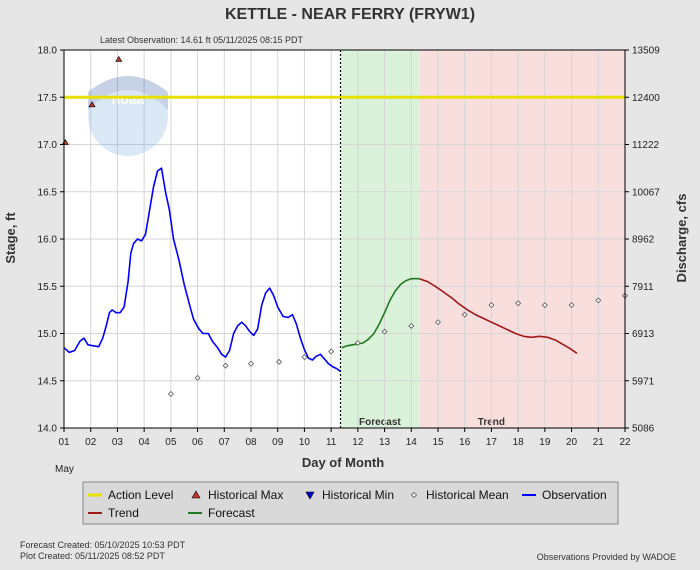 The image size is (700, 570). Describe the element at coordinates (350, 14) in the screenshot. I see `chart-title: KETTLE - NEAR FERRY (FRYW1)` at that location.